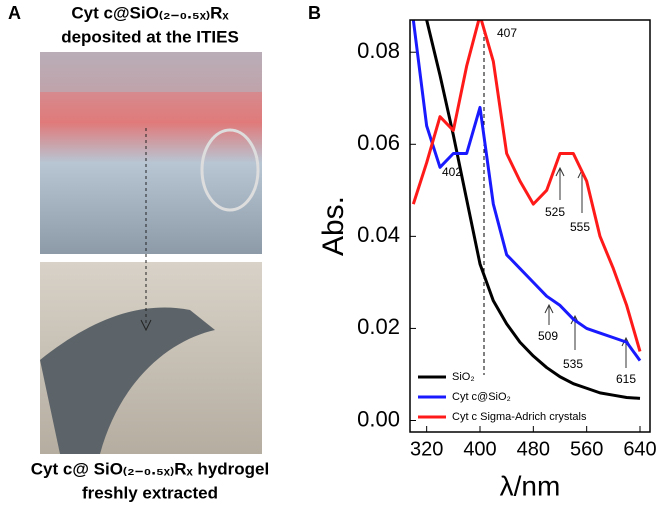 The height and width of the screenshot is (516, 666). I want to click on x-tick-label: 560, so click(586, 449).